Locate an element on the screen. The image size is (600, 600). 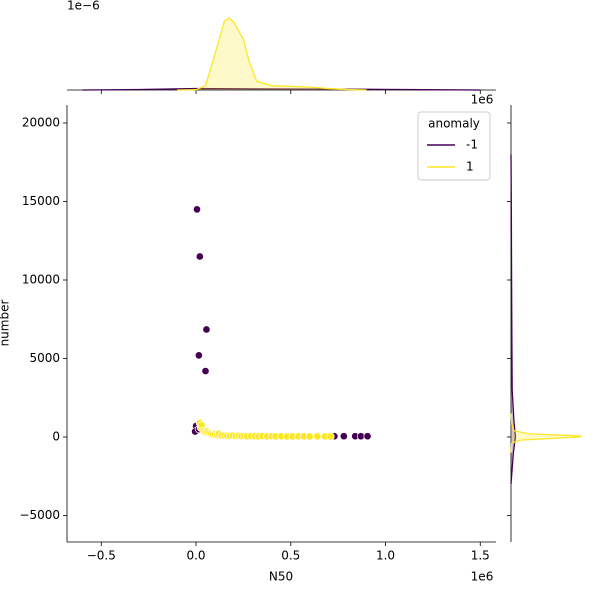
legend-box is located at coordinates (454, 146).